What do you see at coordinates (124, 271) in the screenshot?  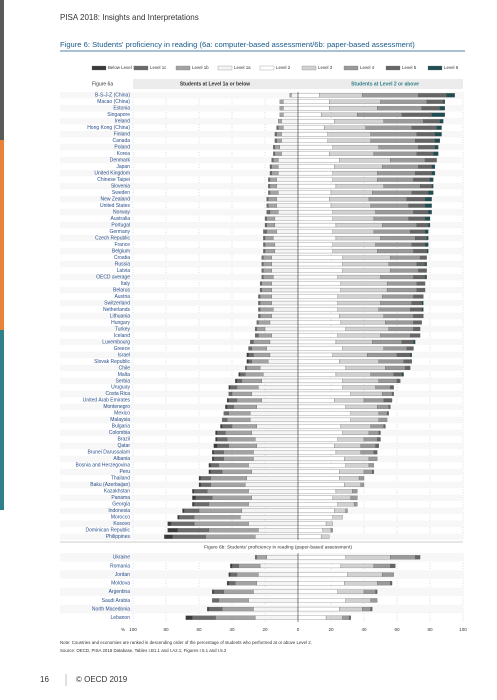 I see `category-label: Latvia` at bounding box center [124, 271].